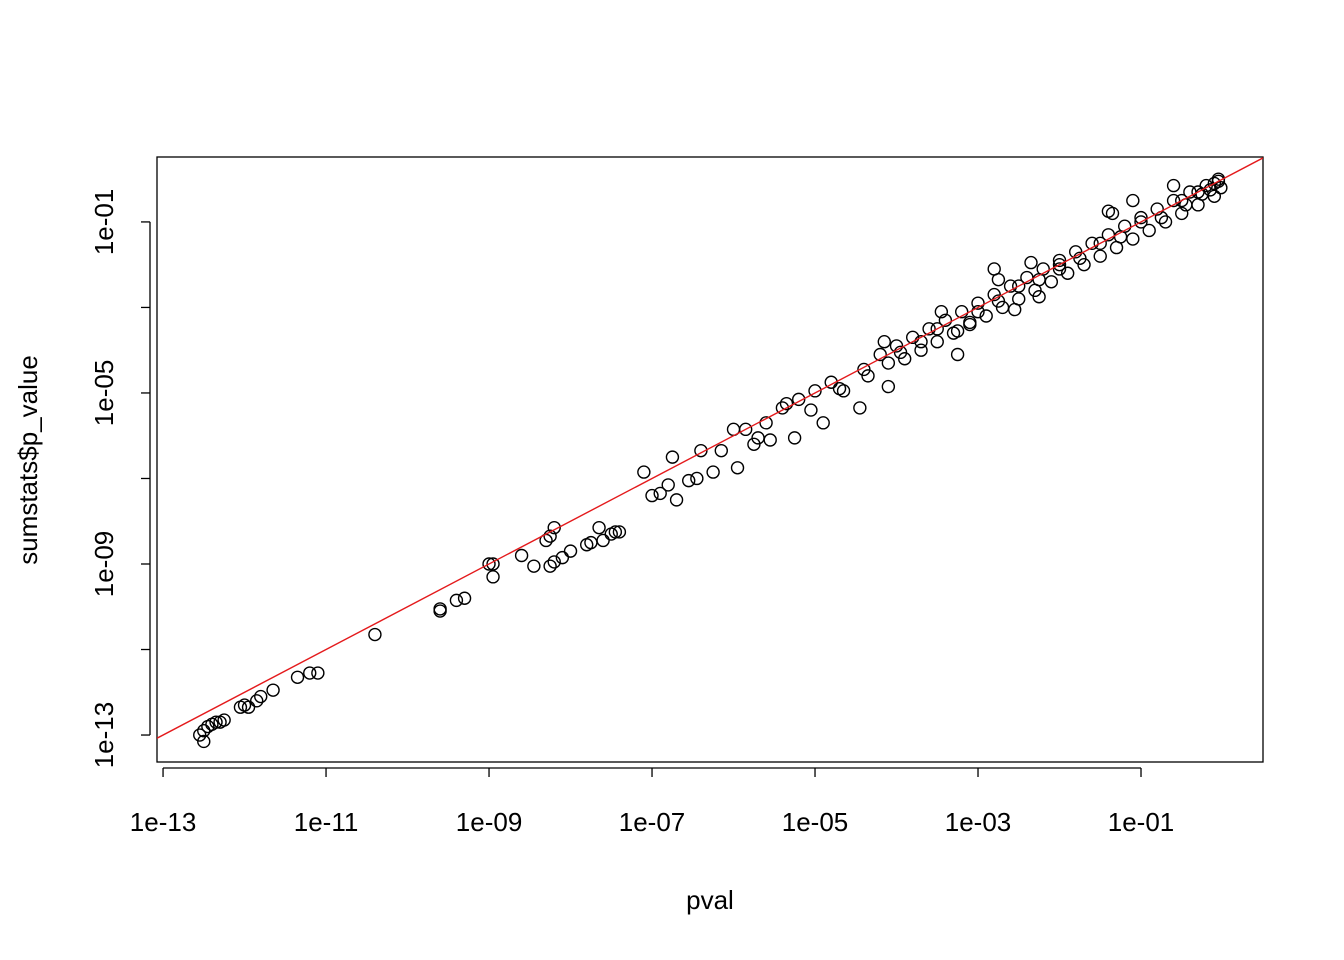  I want to click on x-tick-label: 1e-01, so click(1141, 822).